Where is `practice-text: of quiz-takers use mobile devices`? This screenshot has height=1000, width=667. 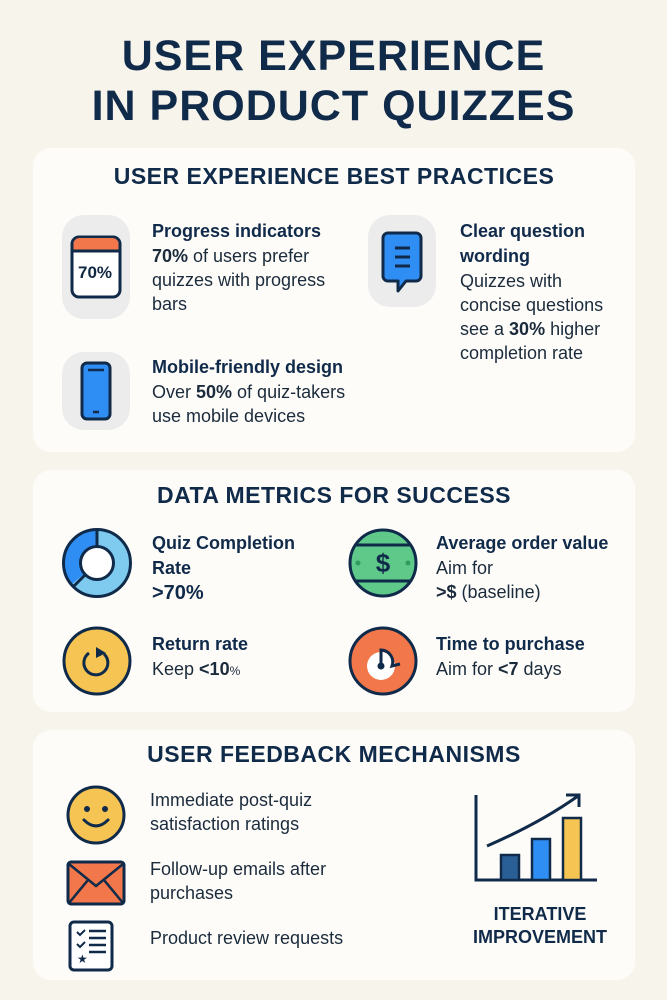
practice-text: of quiz-takers use mobile devices is located at coordinates (249, 404).